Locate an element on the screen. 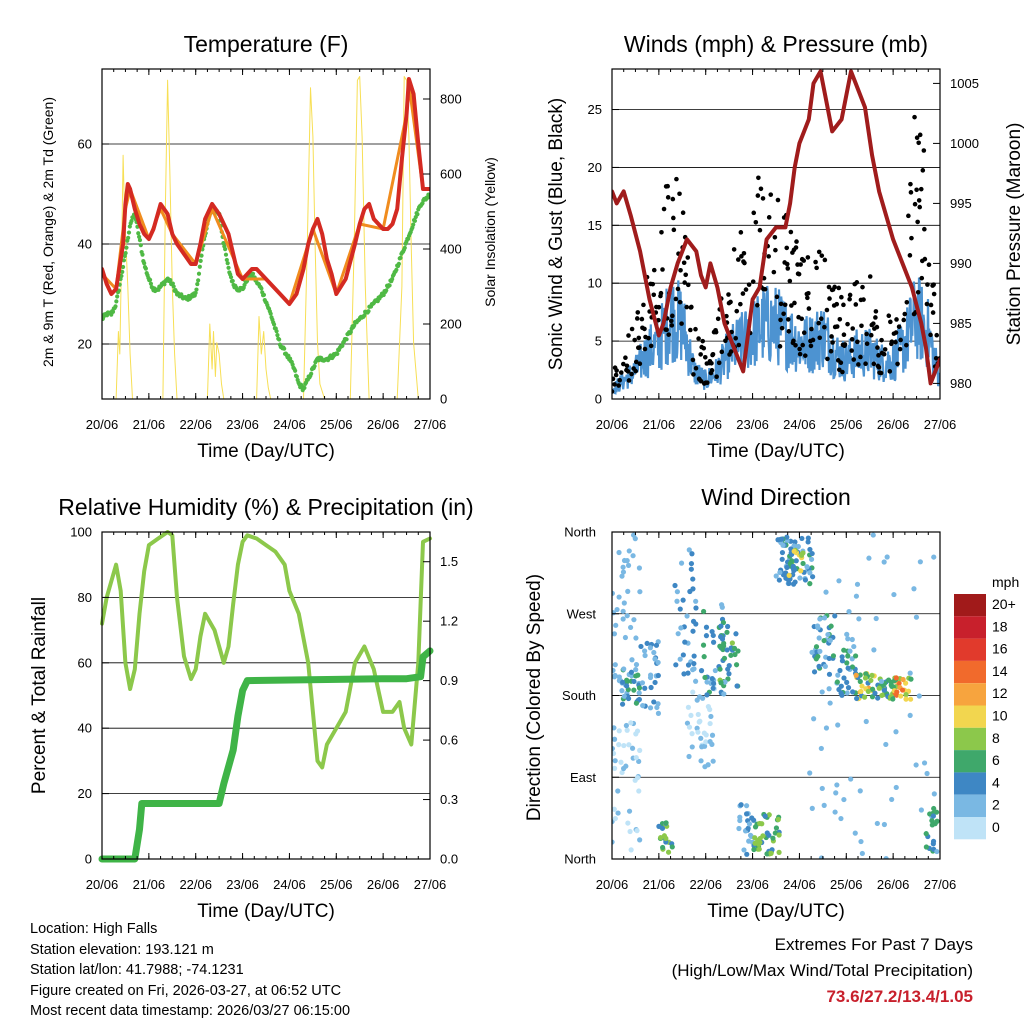  y-right-tick-label: 0 is located at coordinates (443, 399).